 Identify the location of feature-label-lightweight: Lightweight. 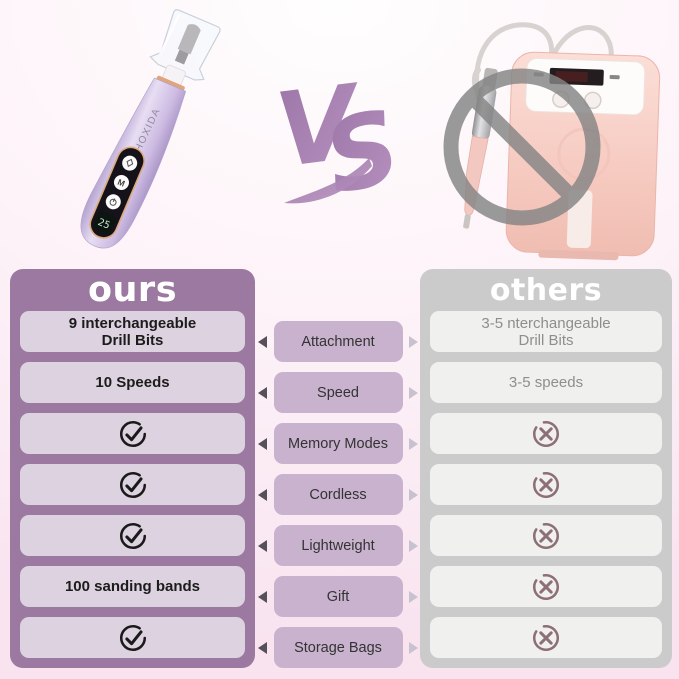
(338, 545).